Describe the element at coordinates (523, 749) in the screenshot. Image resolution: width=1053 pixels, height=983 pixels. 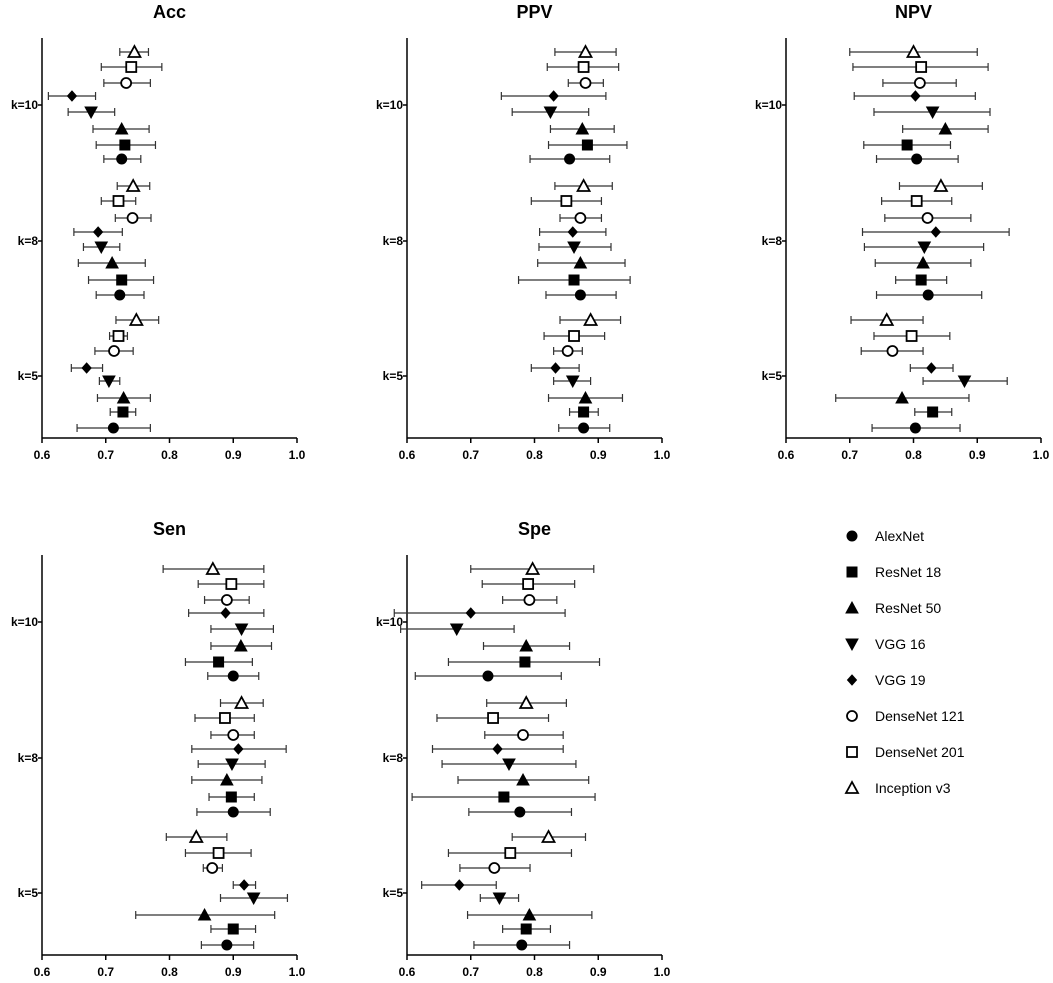
I see `panel-spe: Spe 0.6 0.7 0.8 0.9 1.0 k=5 k=8 k=10` at that location.